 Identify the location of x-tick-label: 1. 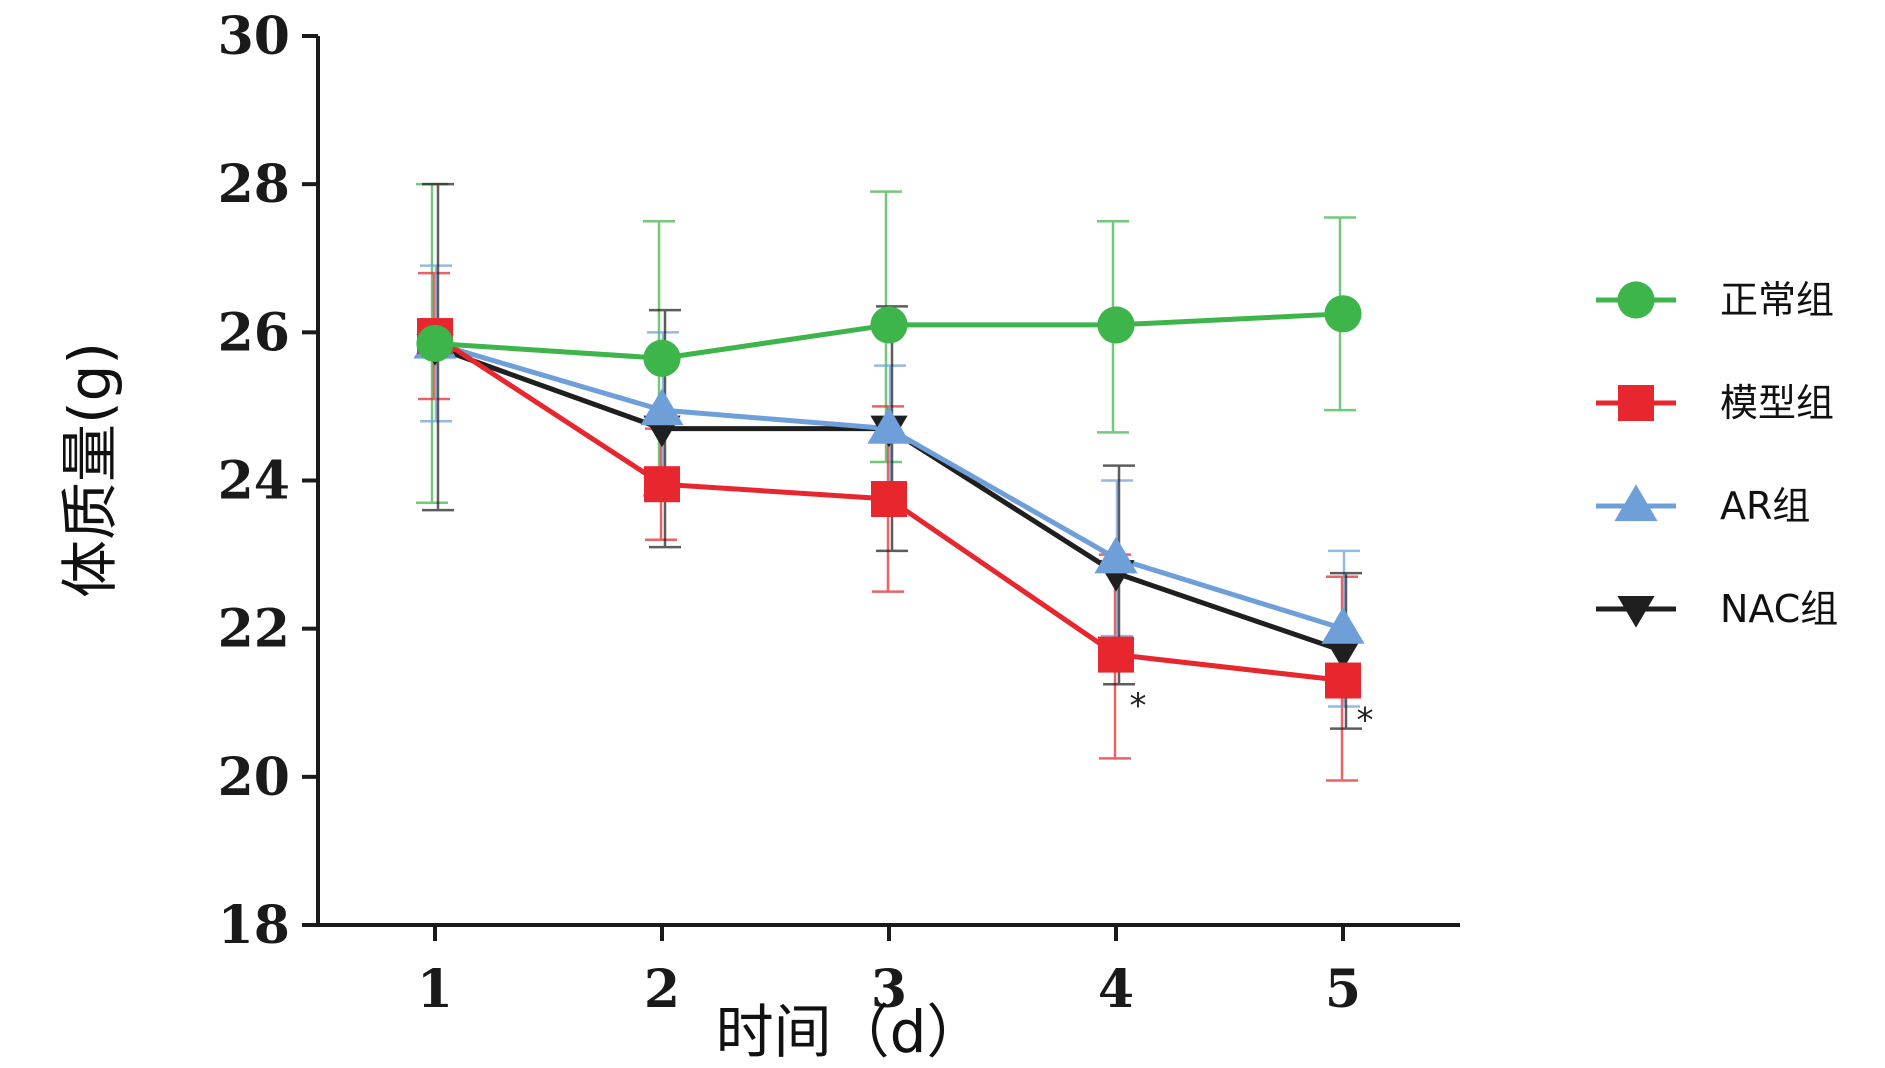
(435, 989).